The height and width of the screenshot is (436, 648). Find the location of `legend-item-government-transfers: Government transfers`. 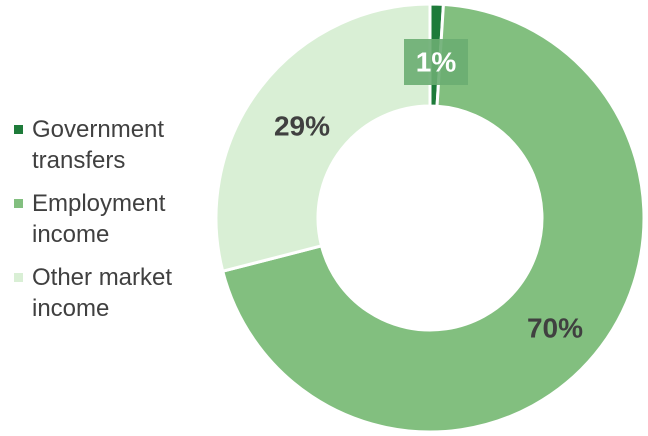

legend-item-government-transfers: Government transfers is located at coordinates (114, 145).